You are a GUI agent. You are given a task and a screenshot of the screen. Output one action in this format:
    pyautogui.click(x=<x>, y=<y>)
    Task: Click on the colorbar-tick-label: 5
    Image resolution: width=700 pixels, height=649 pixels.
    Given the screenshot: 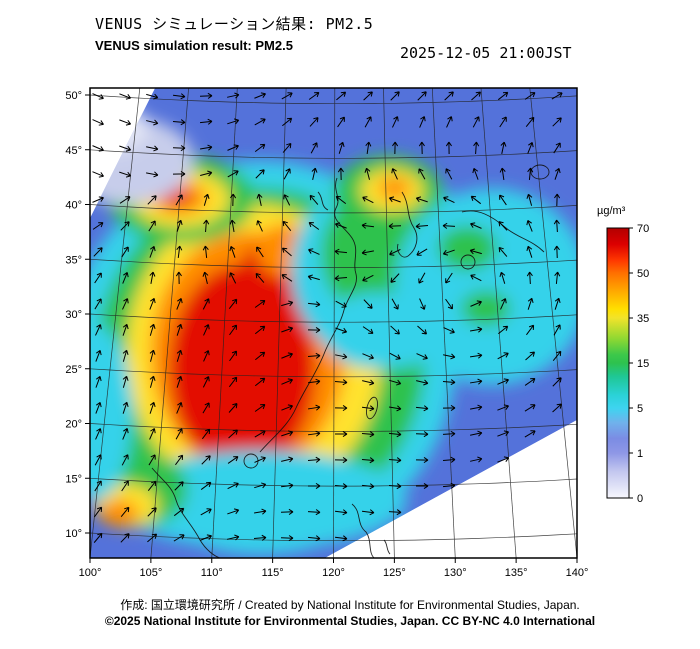 What is the action you would take?
    pyautogui.click(x=640, y=409)
    